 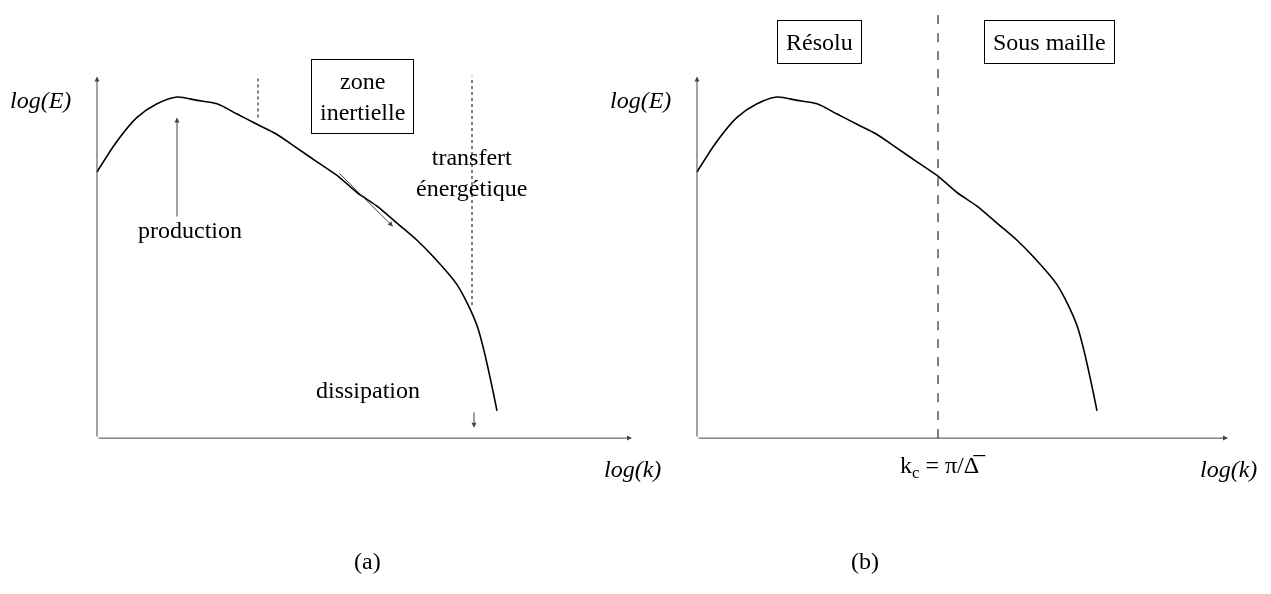 I want to click on text: (b), so click(x=865, y=561).